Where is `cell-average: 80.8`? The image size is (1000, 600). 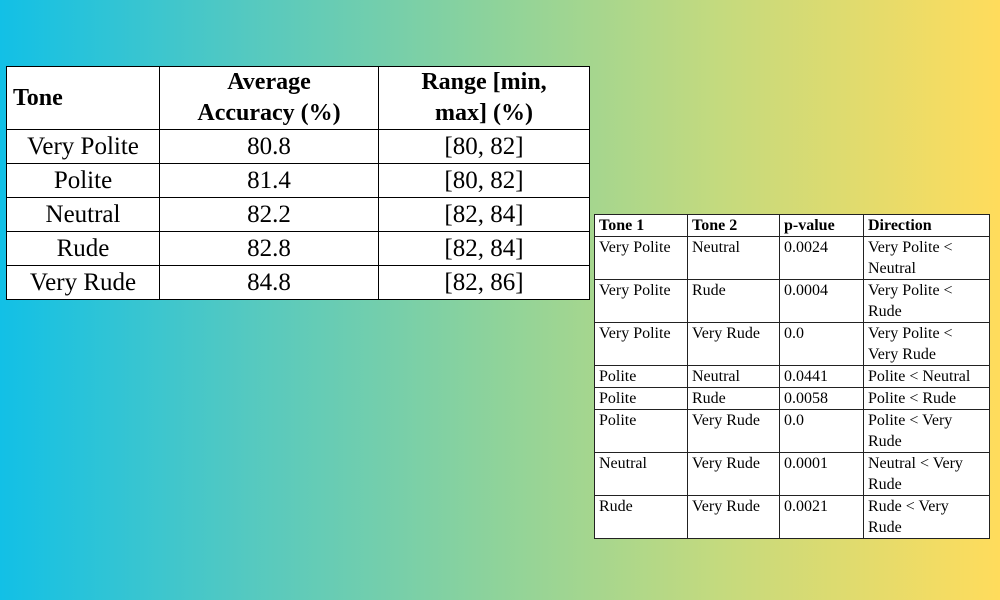
cell-average: 80.8 is located at coordinates (269, 146).